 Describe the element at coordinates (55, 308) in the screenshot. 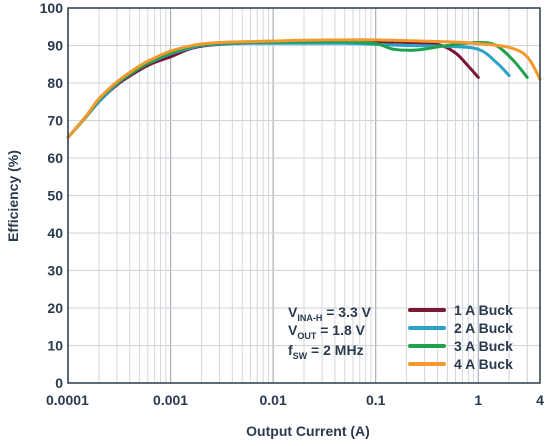

I see `y-tick-label: 20` at that location.